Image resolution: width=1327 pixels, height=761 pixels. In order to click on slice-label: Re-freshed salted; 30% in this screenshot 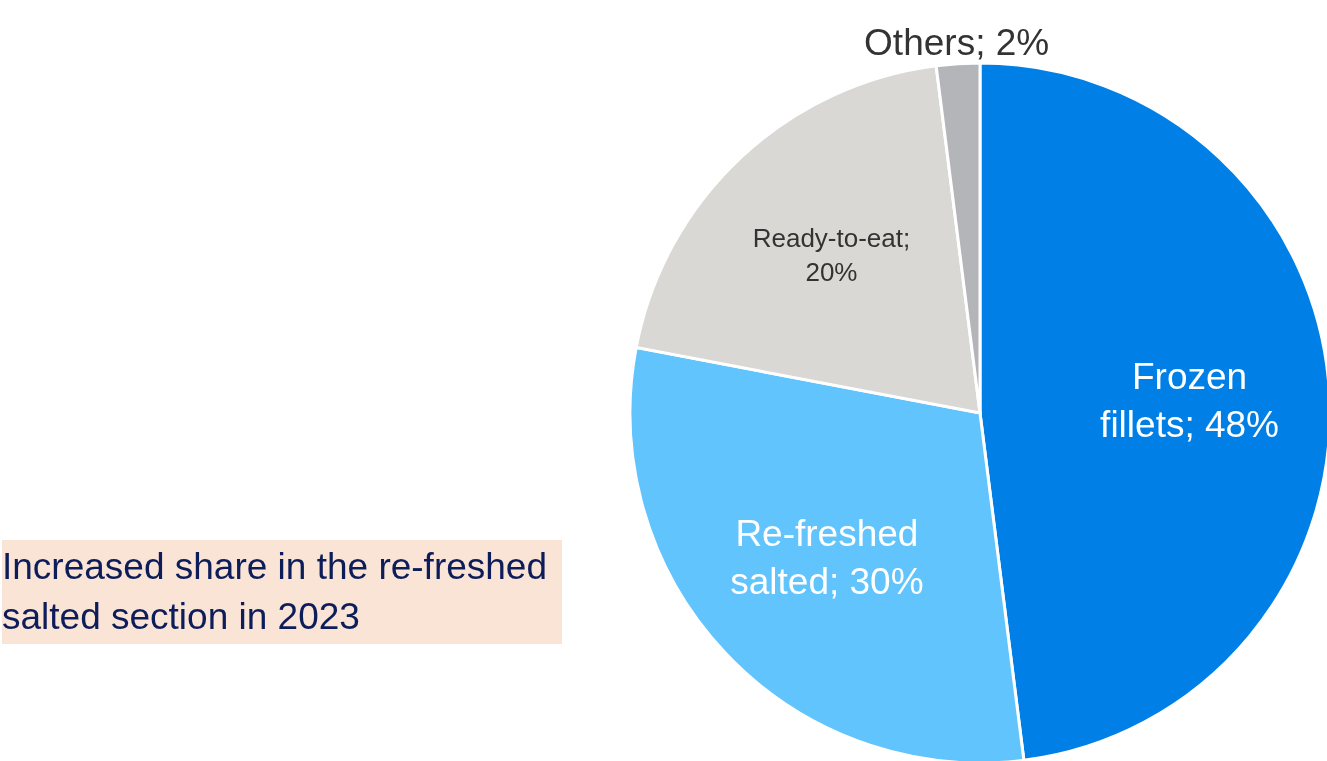, I will do `click(827, 557)`.